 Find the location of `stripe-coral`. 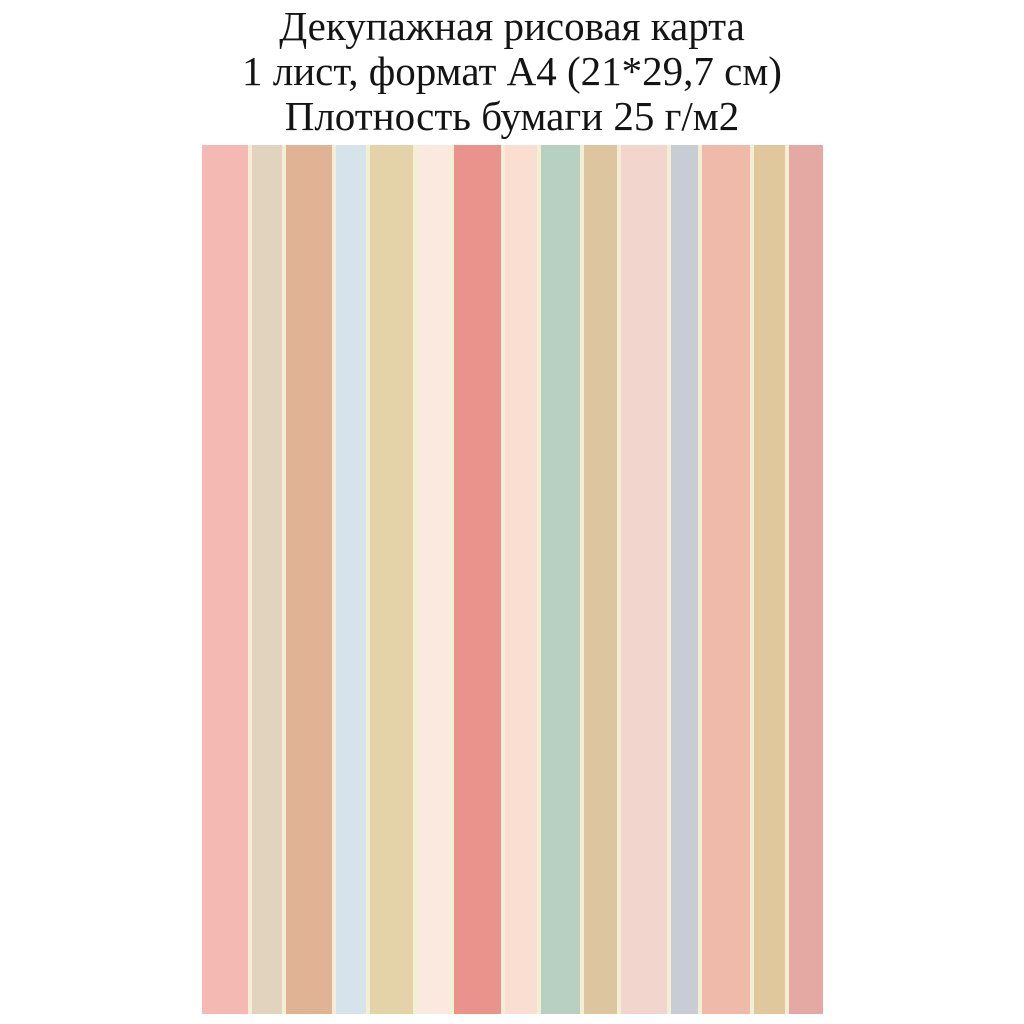

stripe-coral is located at coordinates (477, 579).